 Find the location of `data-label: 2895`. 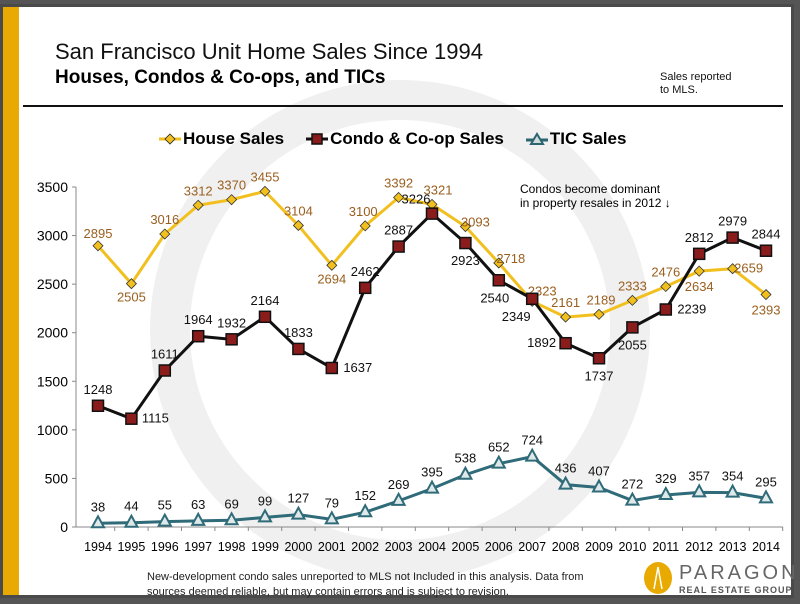

data-label: 2895 is located at coordinates (98, 233).